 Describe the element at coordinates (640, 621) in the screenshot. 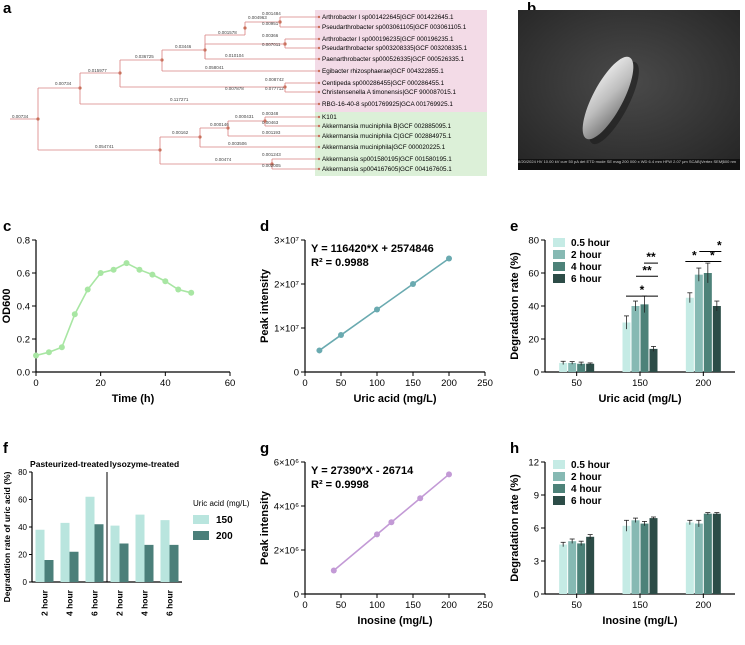

I see `x-axis-title: Inosine (mg/L)` at that location.